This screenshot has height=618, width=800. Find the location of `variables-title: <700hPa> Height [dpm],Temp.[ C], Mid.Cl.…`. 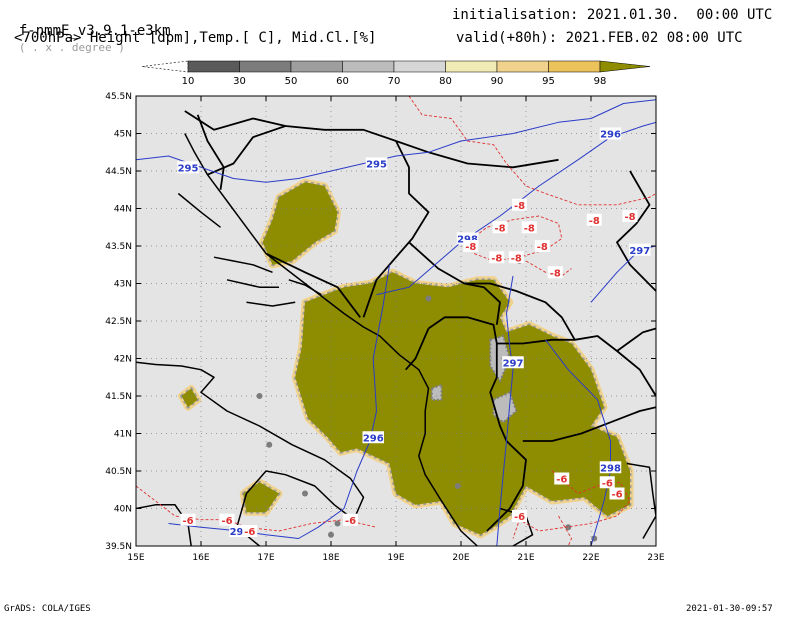

variables-title: <700hPa> Height [dpm],Temp.[ C], Mid.Cl.… is located at coordinates (195, 38).